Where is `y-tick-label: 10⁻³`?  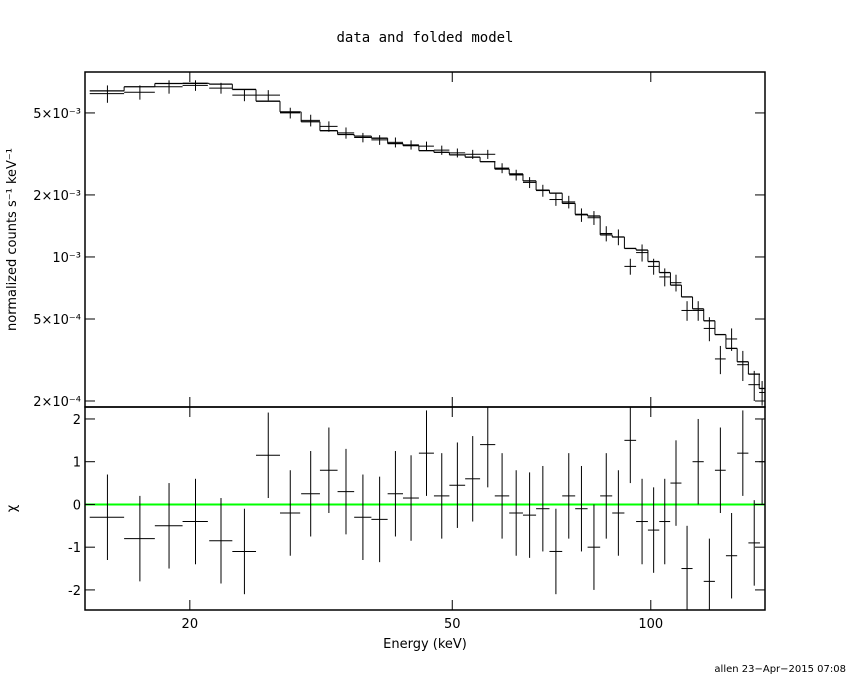 y-tick-label: 10⁻³ is located at coordinates (66, 258).